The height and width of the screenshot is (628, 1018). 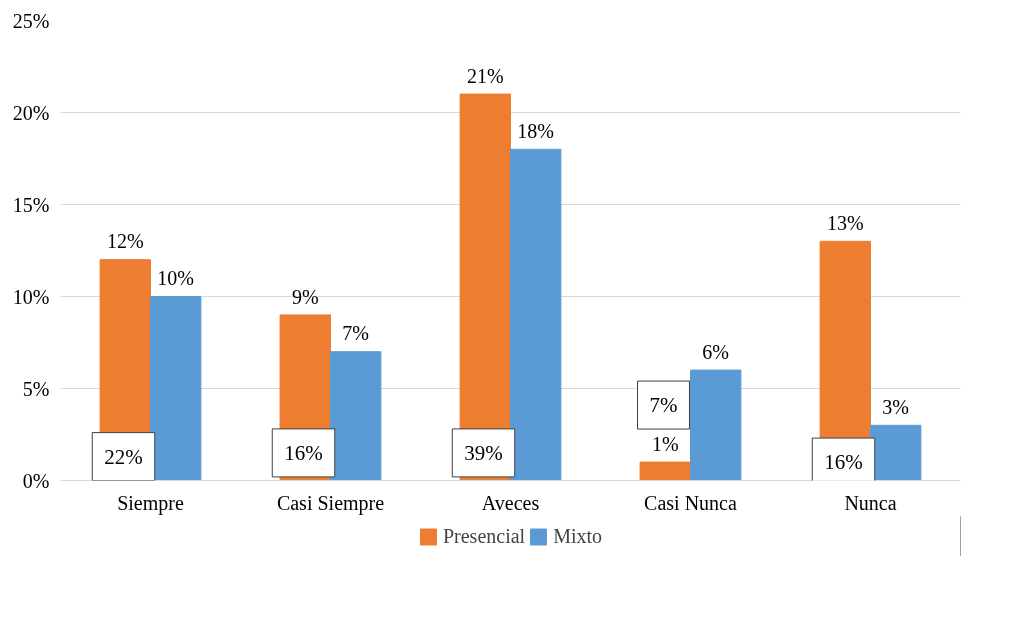 I want to click on data-label: 7%, so click(x=356, y=333).